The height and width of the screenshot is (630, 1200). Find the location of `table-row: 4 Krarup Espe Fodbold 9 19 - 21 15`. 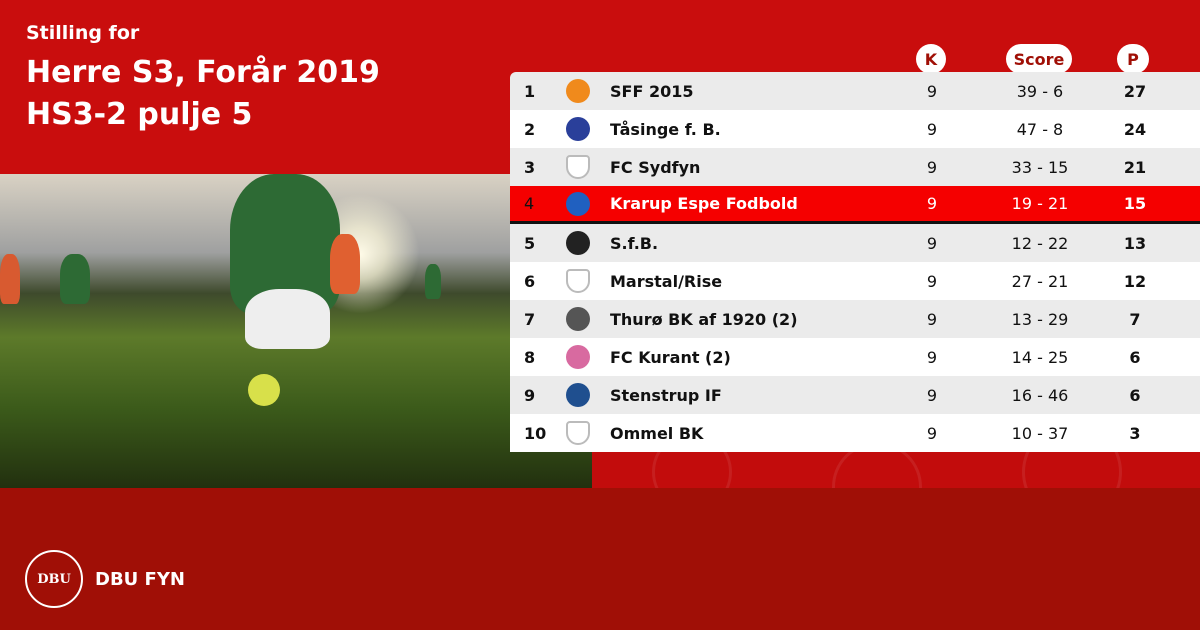

table-row: 4 Krarup Espe Fodbold 9 19 - 21 15 is located at coordinates (855, 205).